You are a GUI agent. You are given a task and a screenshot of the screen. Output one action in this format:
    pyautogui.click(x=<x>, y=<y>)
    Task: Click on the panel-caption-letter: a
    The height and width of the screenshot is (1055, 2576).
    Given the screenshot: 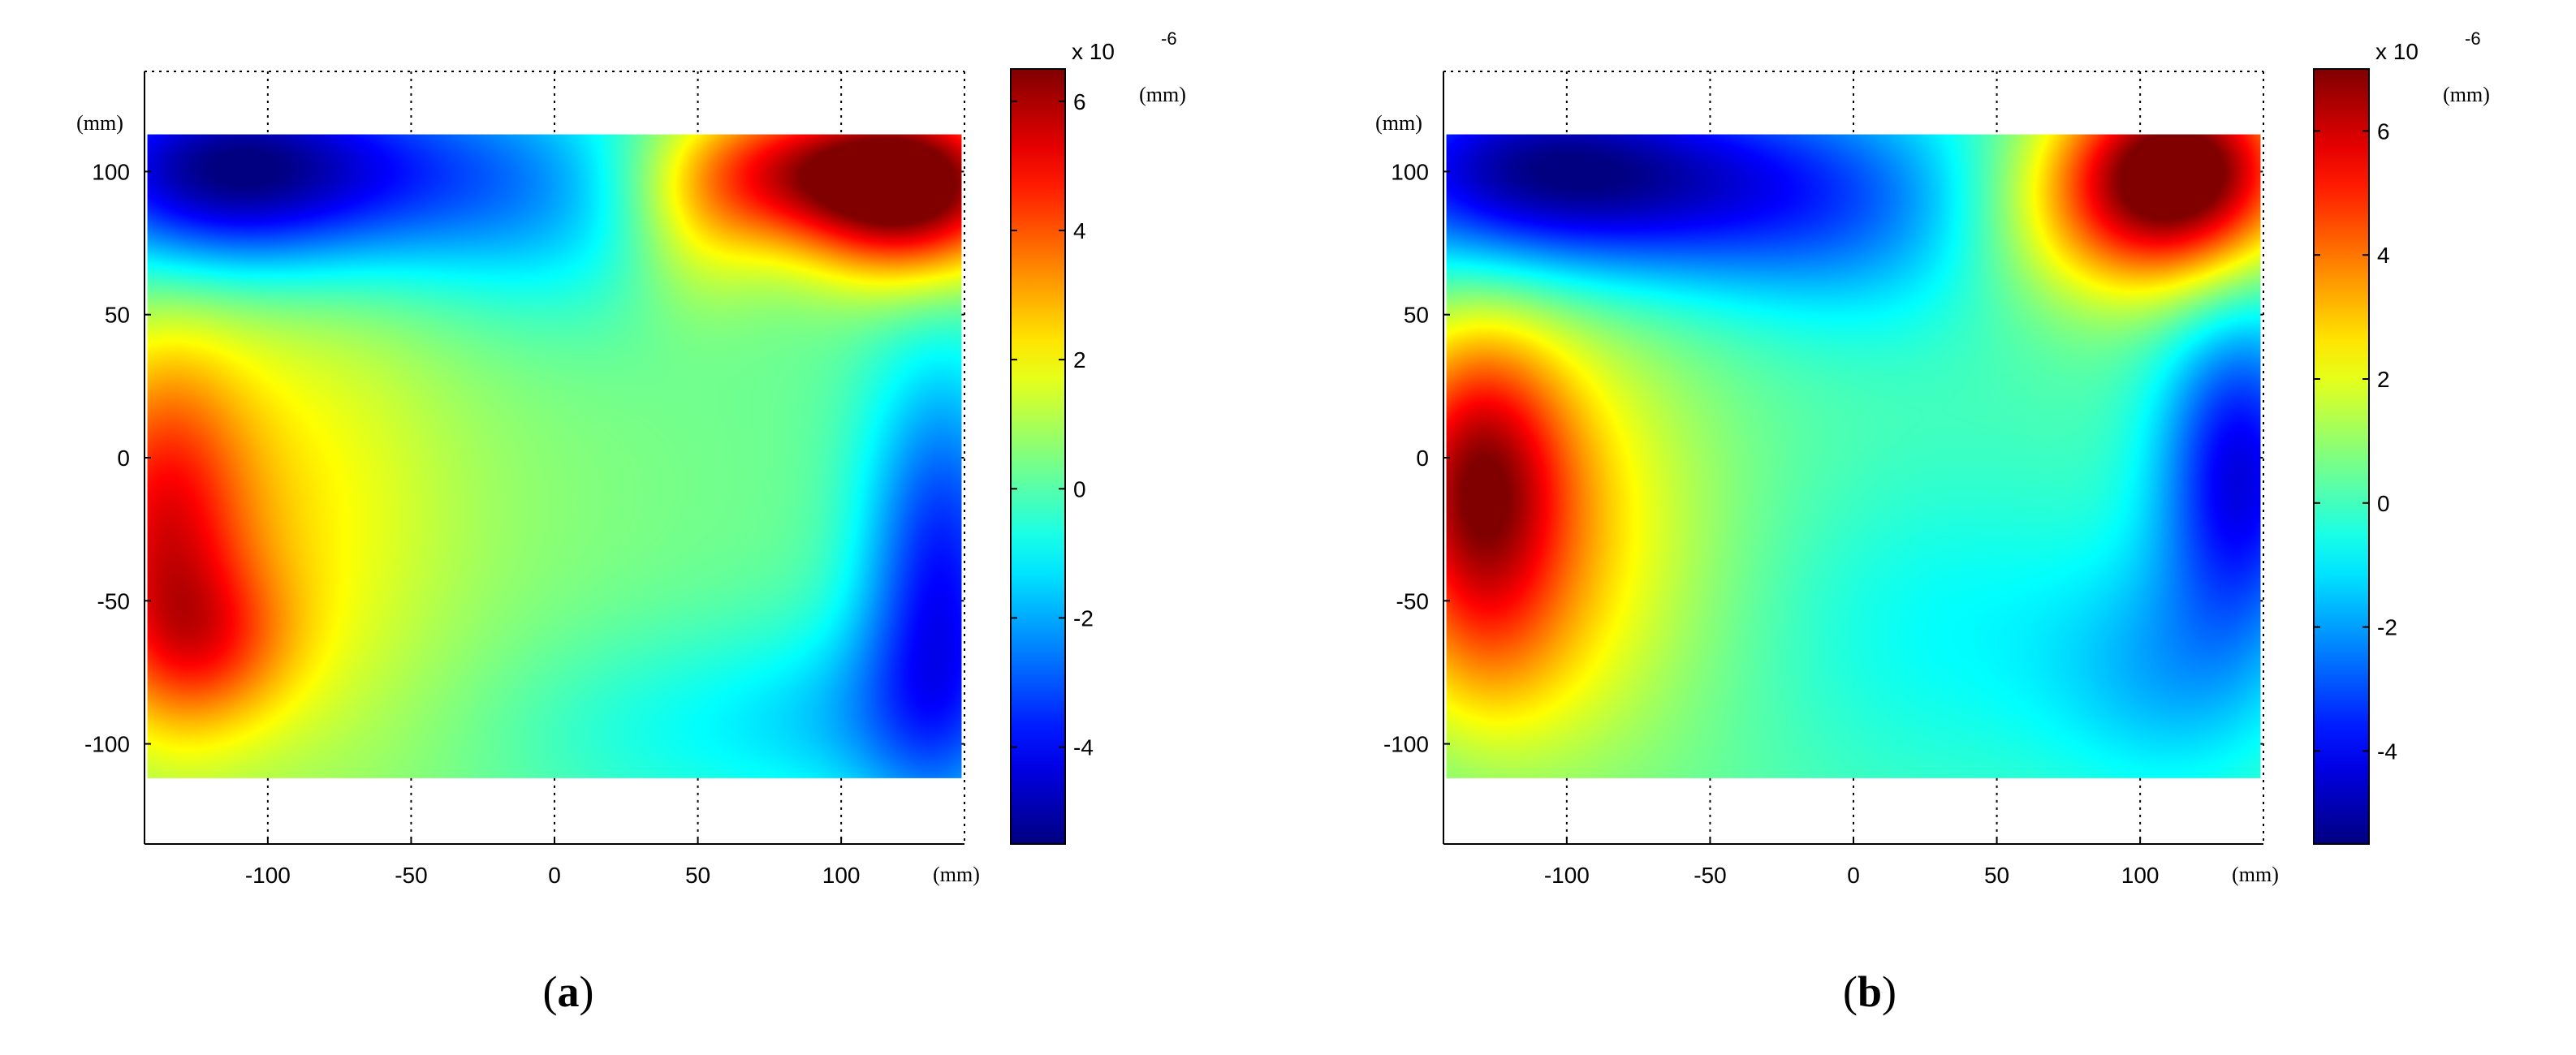 What is the action you would take?
    pyautogui.click(x=569, y=992)
    